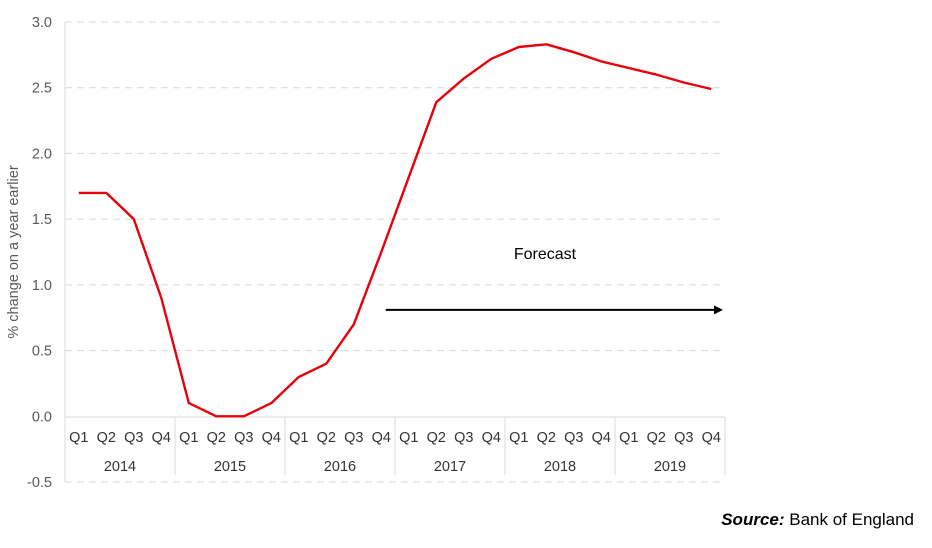 The height and width of the screenshot is (548, 932). Describe the element at coordinates (42, 220) in the screenshot. I see `y-tick-label: 1.5` at that location.